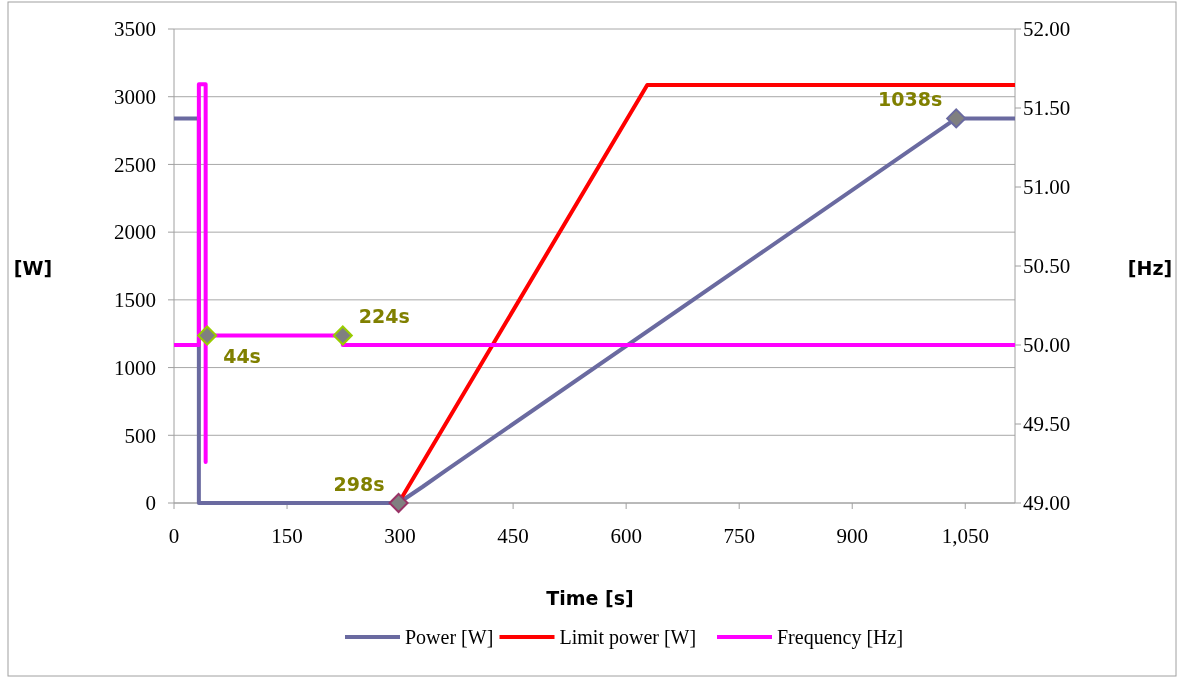 This screenshot has width=1180, height=678. Describe the element at coordinates (400, 536) in the screenshot. I see `x-tick-label: 300` at that location.